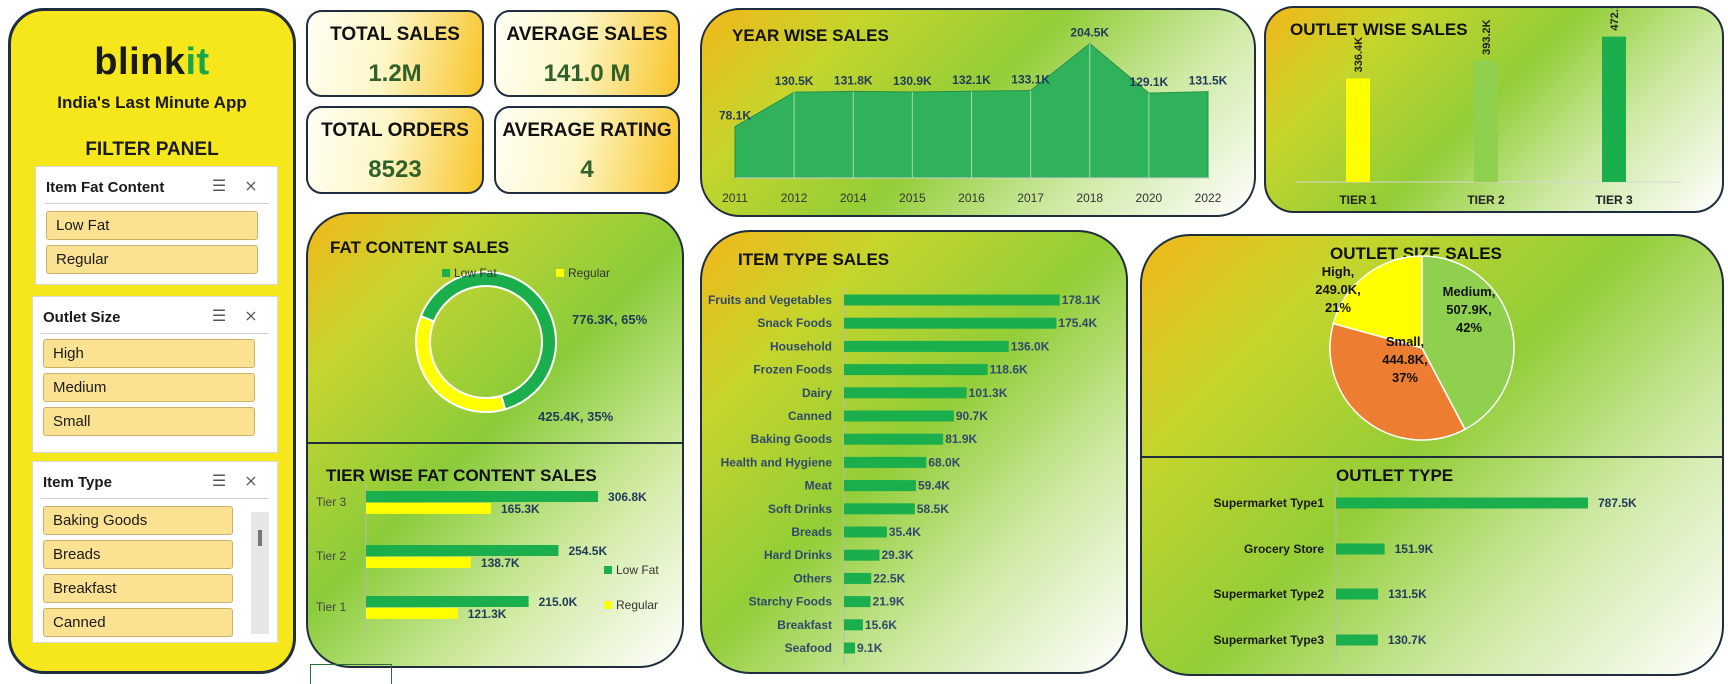 This screenshot has width=1728, height=684. Describe the element at coordinates (971, 198) in the screenshot. I see `x-tick-label: 2016` at that location.